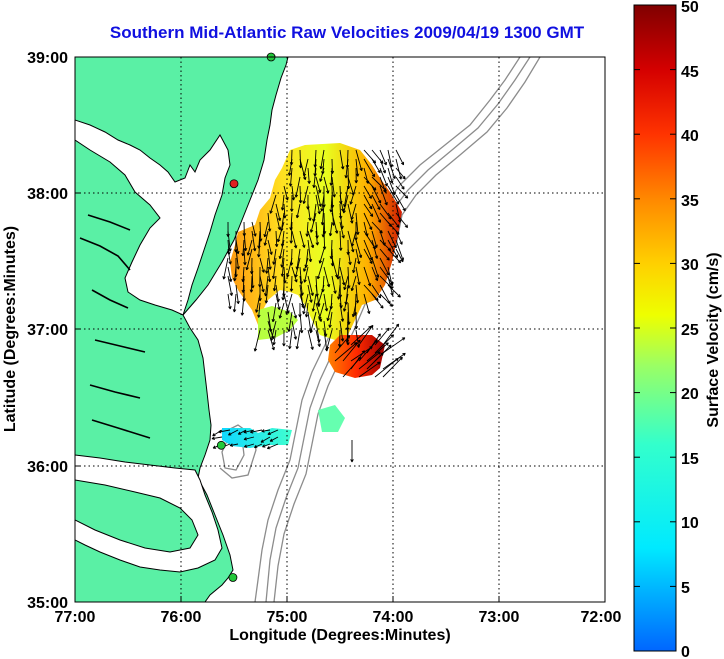 The width and height of the screenshot is (724, 659). What do you see at coordinates (690, 265) in the screenshot?
I see `colorbar-tick-label: 30` at bounding box center [690, 265].